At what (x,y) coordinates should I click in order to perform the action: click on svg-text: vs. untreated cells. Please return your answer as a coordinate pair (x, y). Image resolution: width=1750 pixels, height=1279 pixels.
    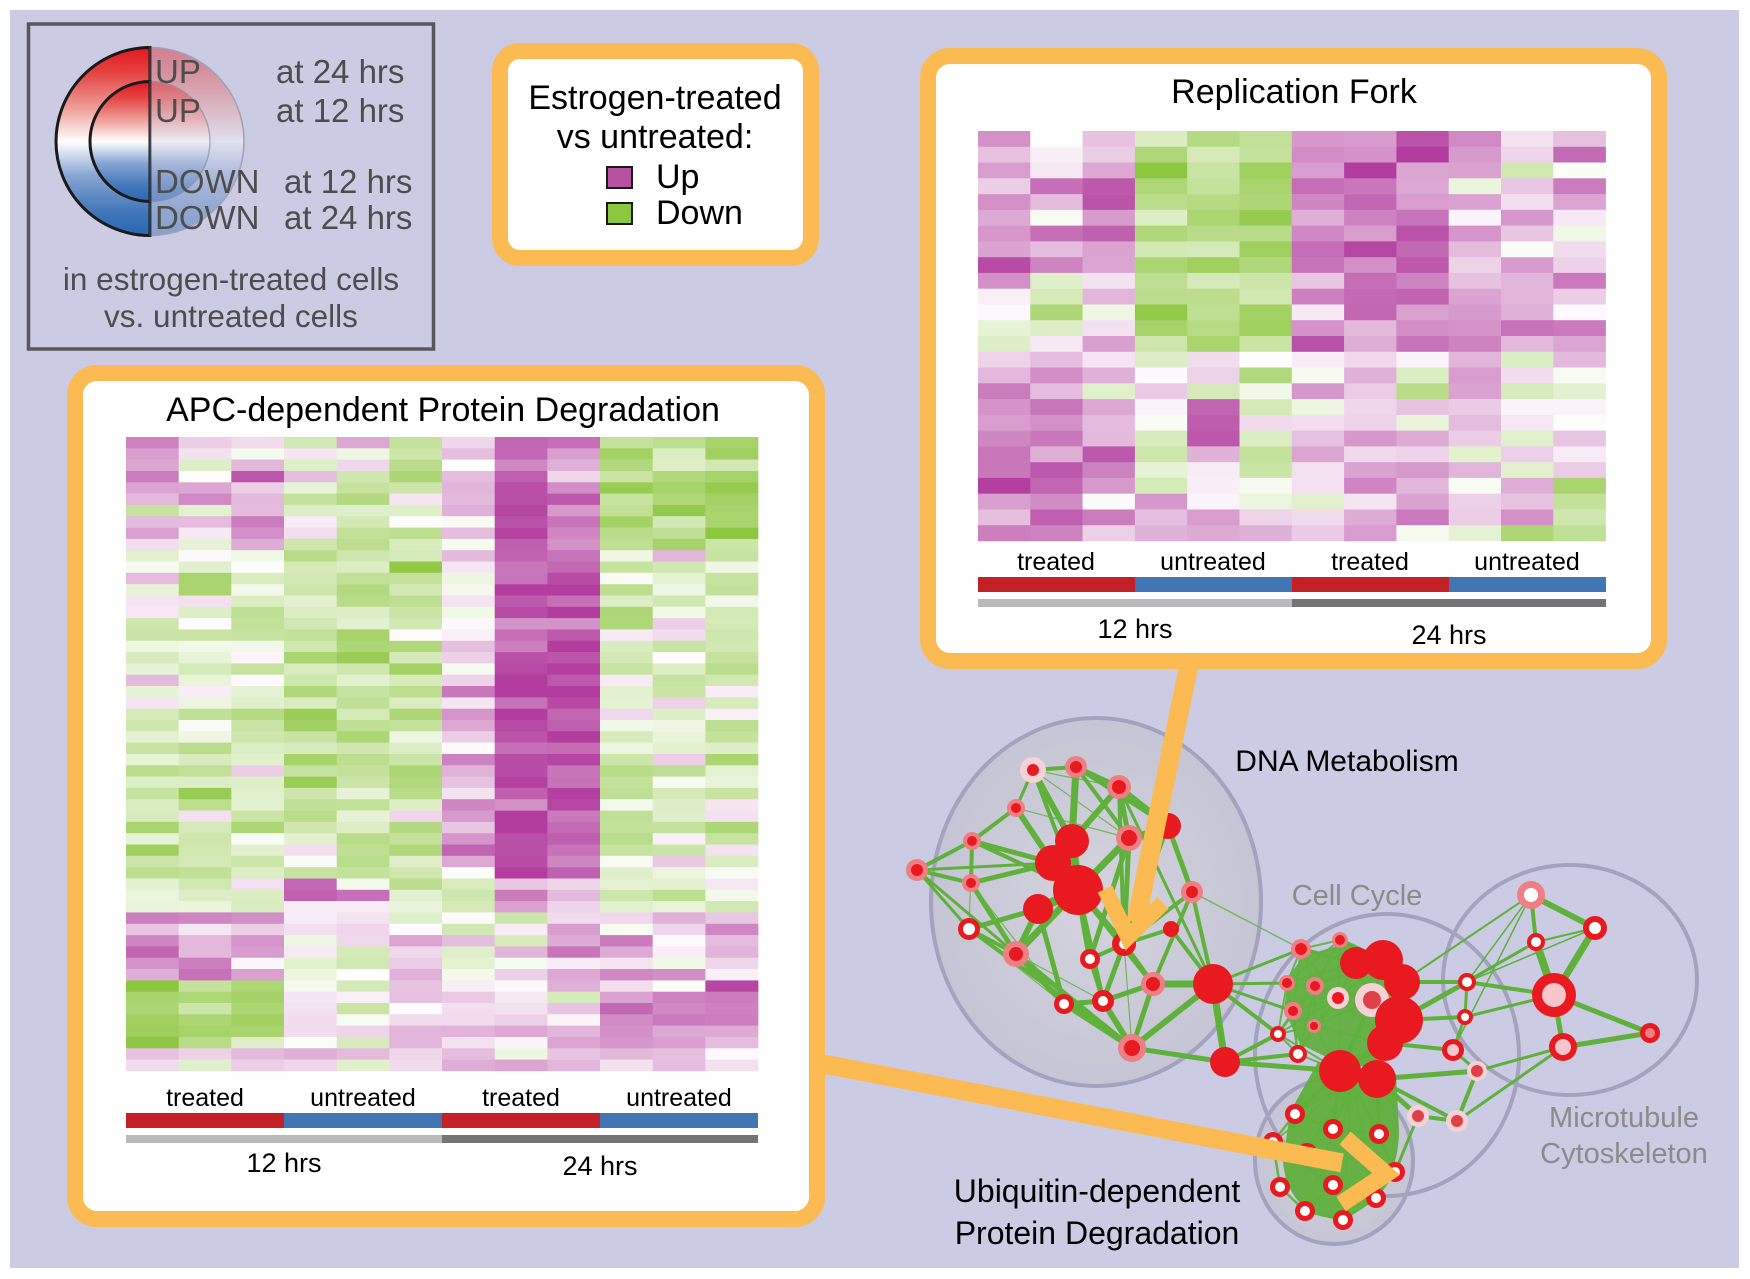
    Looking at the image, I should click on (231, 316).